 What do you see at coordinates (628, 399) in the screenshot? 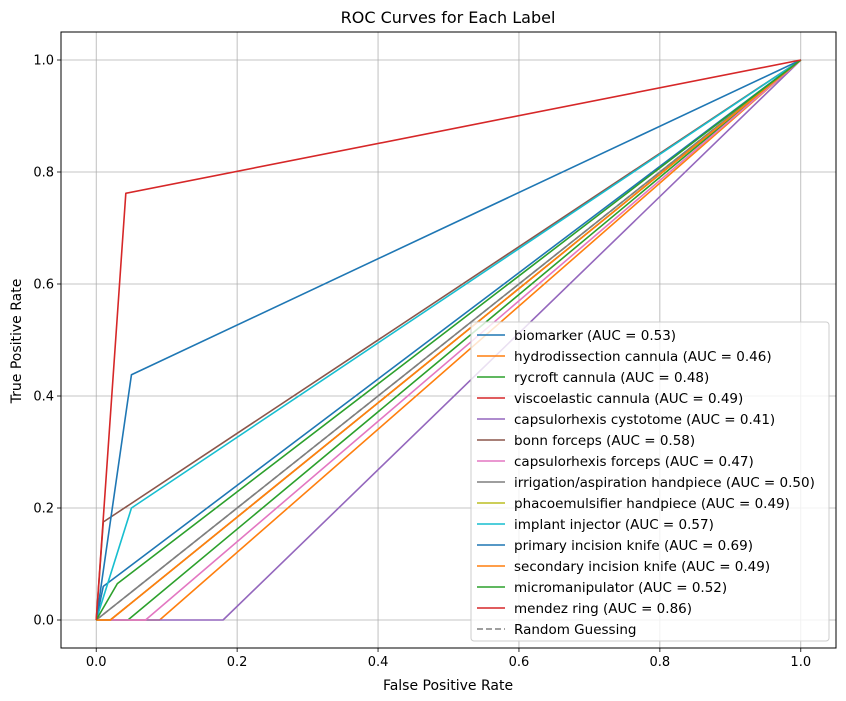
I see `legend-label-3: viscoelastic cannula (AUC = 0.49)` at bounding box center [628, 399].